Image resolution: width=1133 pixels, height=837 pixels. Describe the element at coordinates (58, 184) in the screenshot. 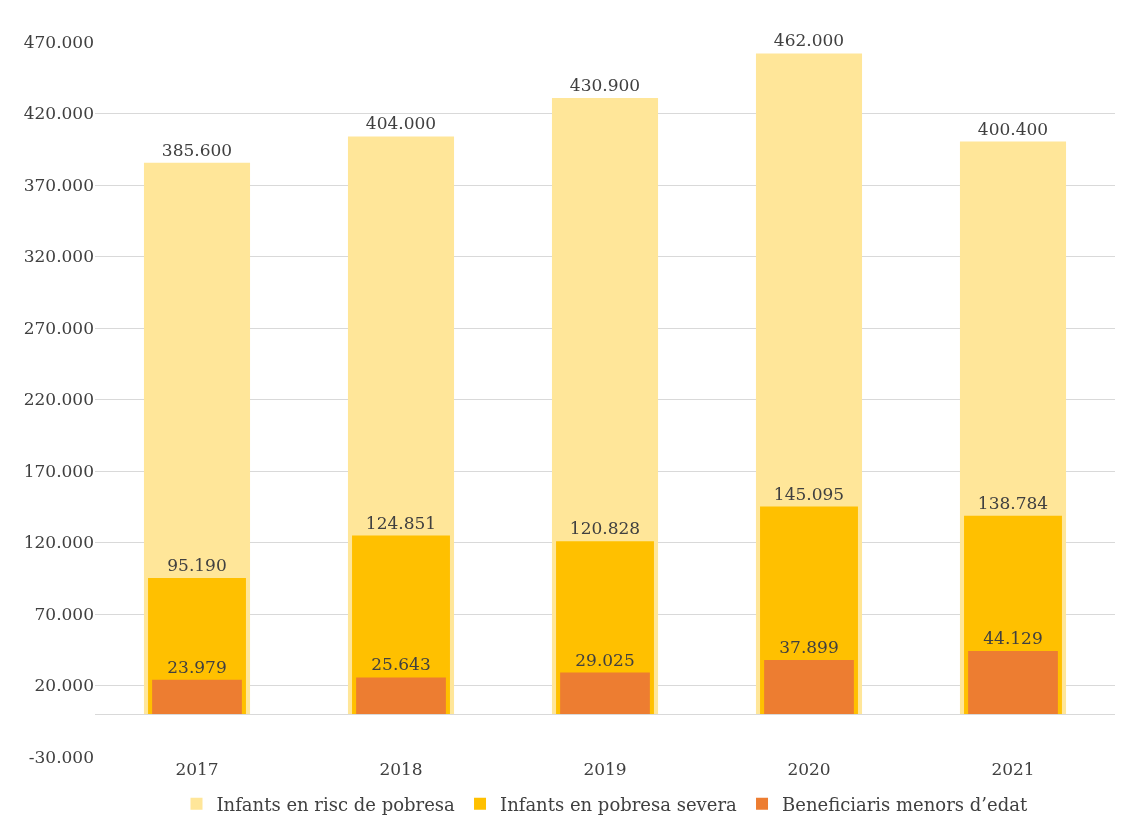

I see `y-tick-label: 370.000` at that location.